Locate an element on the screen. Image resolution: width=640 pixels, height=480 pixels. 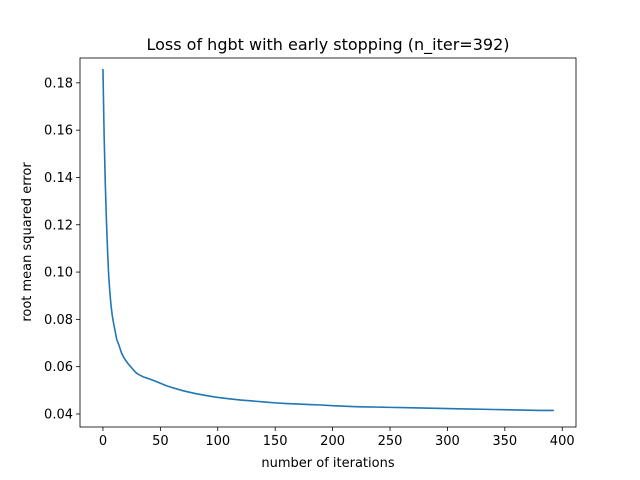
x-axis: 0 50 100 150 200 250 300 350 400 is located at coordinates (337, 438).